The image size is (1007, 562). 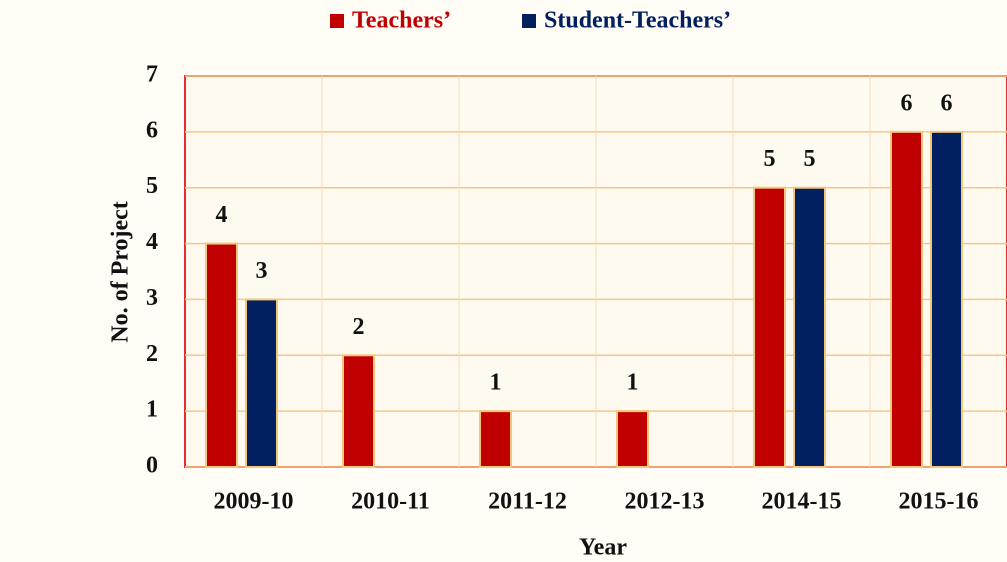 What do you see at coordinates (802, 502) in the screenshot?
I see `x-tick-label: 2014-15` at bounding box center [802, 502].